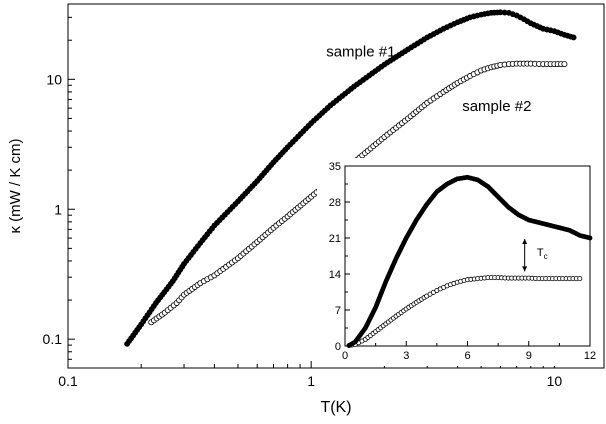 This screenshot has height=424, width=606. I want to click on inset-y-tick-label: 35, so click(335, 167).